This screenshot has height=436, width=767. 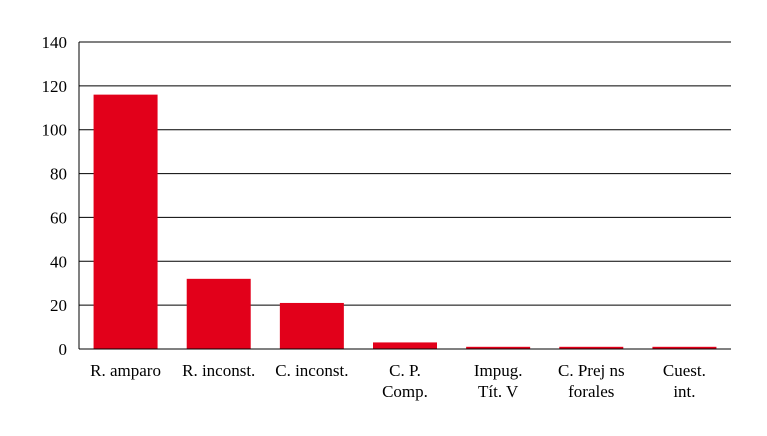 I want to click on y-tick-label: 0, so click(x=63, y=349).